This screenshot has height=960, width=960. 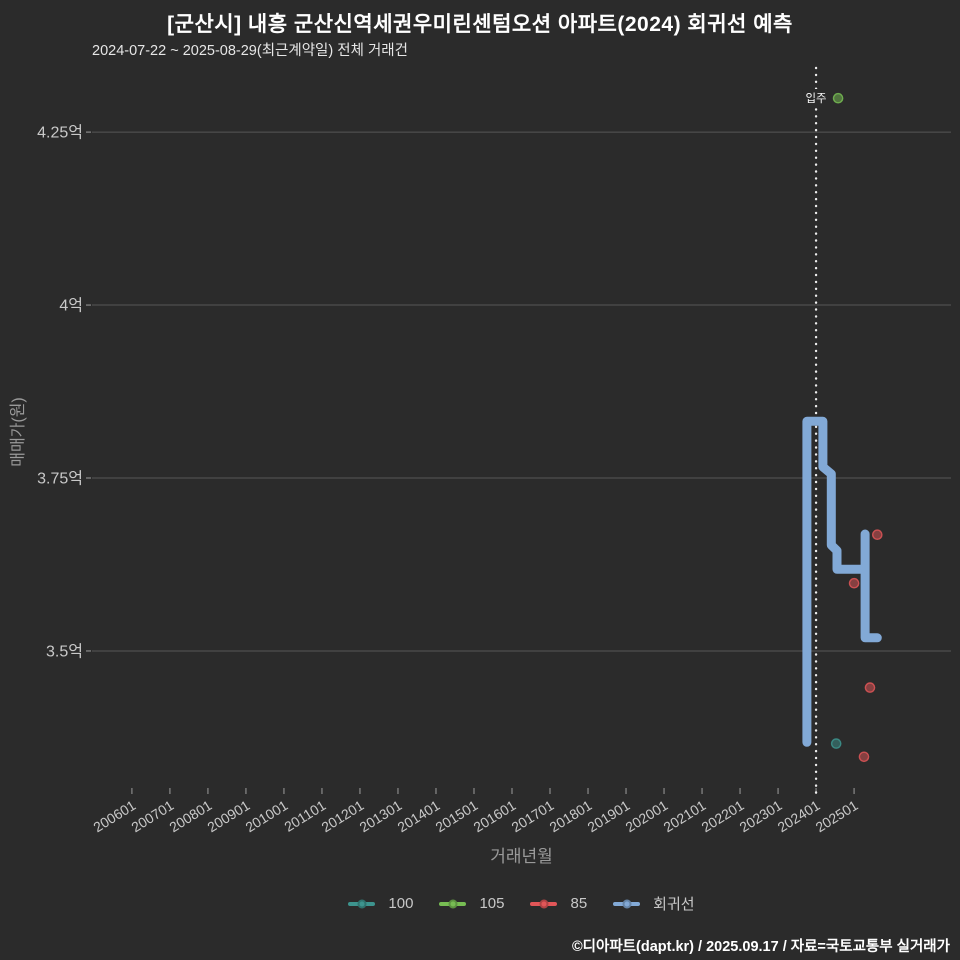 What do you see at coordinates (521, 903) in the screenshot?
I see `legend: 100 105 85 회귀선` at bounding box center [521, 903].